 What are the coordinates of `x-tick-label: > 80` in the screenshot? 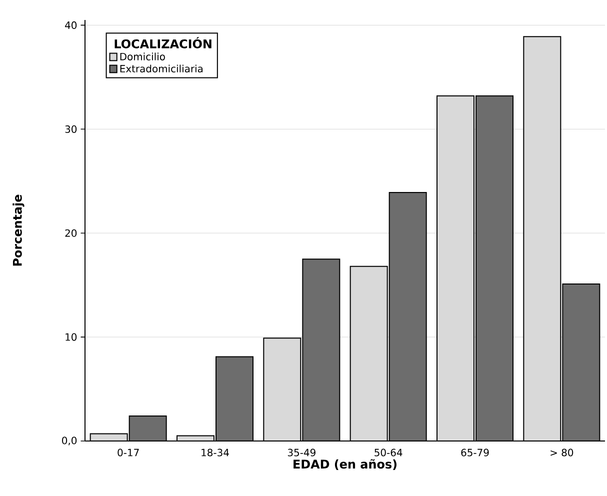 It's located at (562, 452).